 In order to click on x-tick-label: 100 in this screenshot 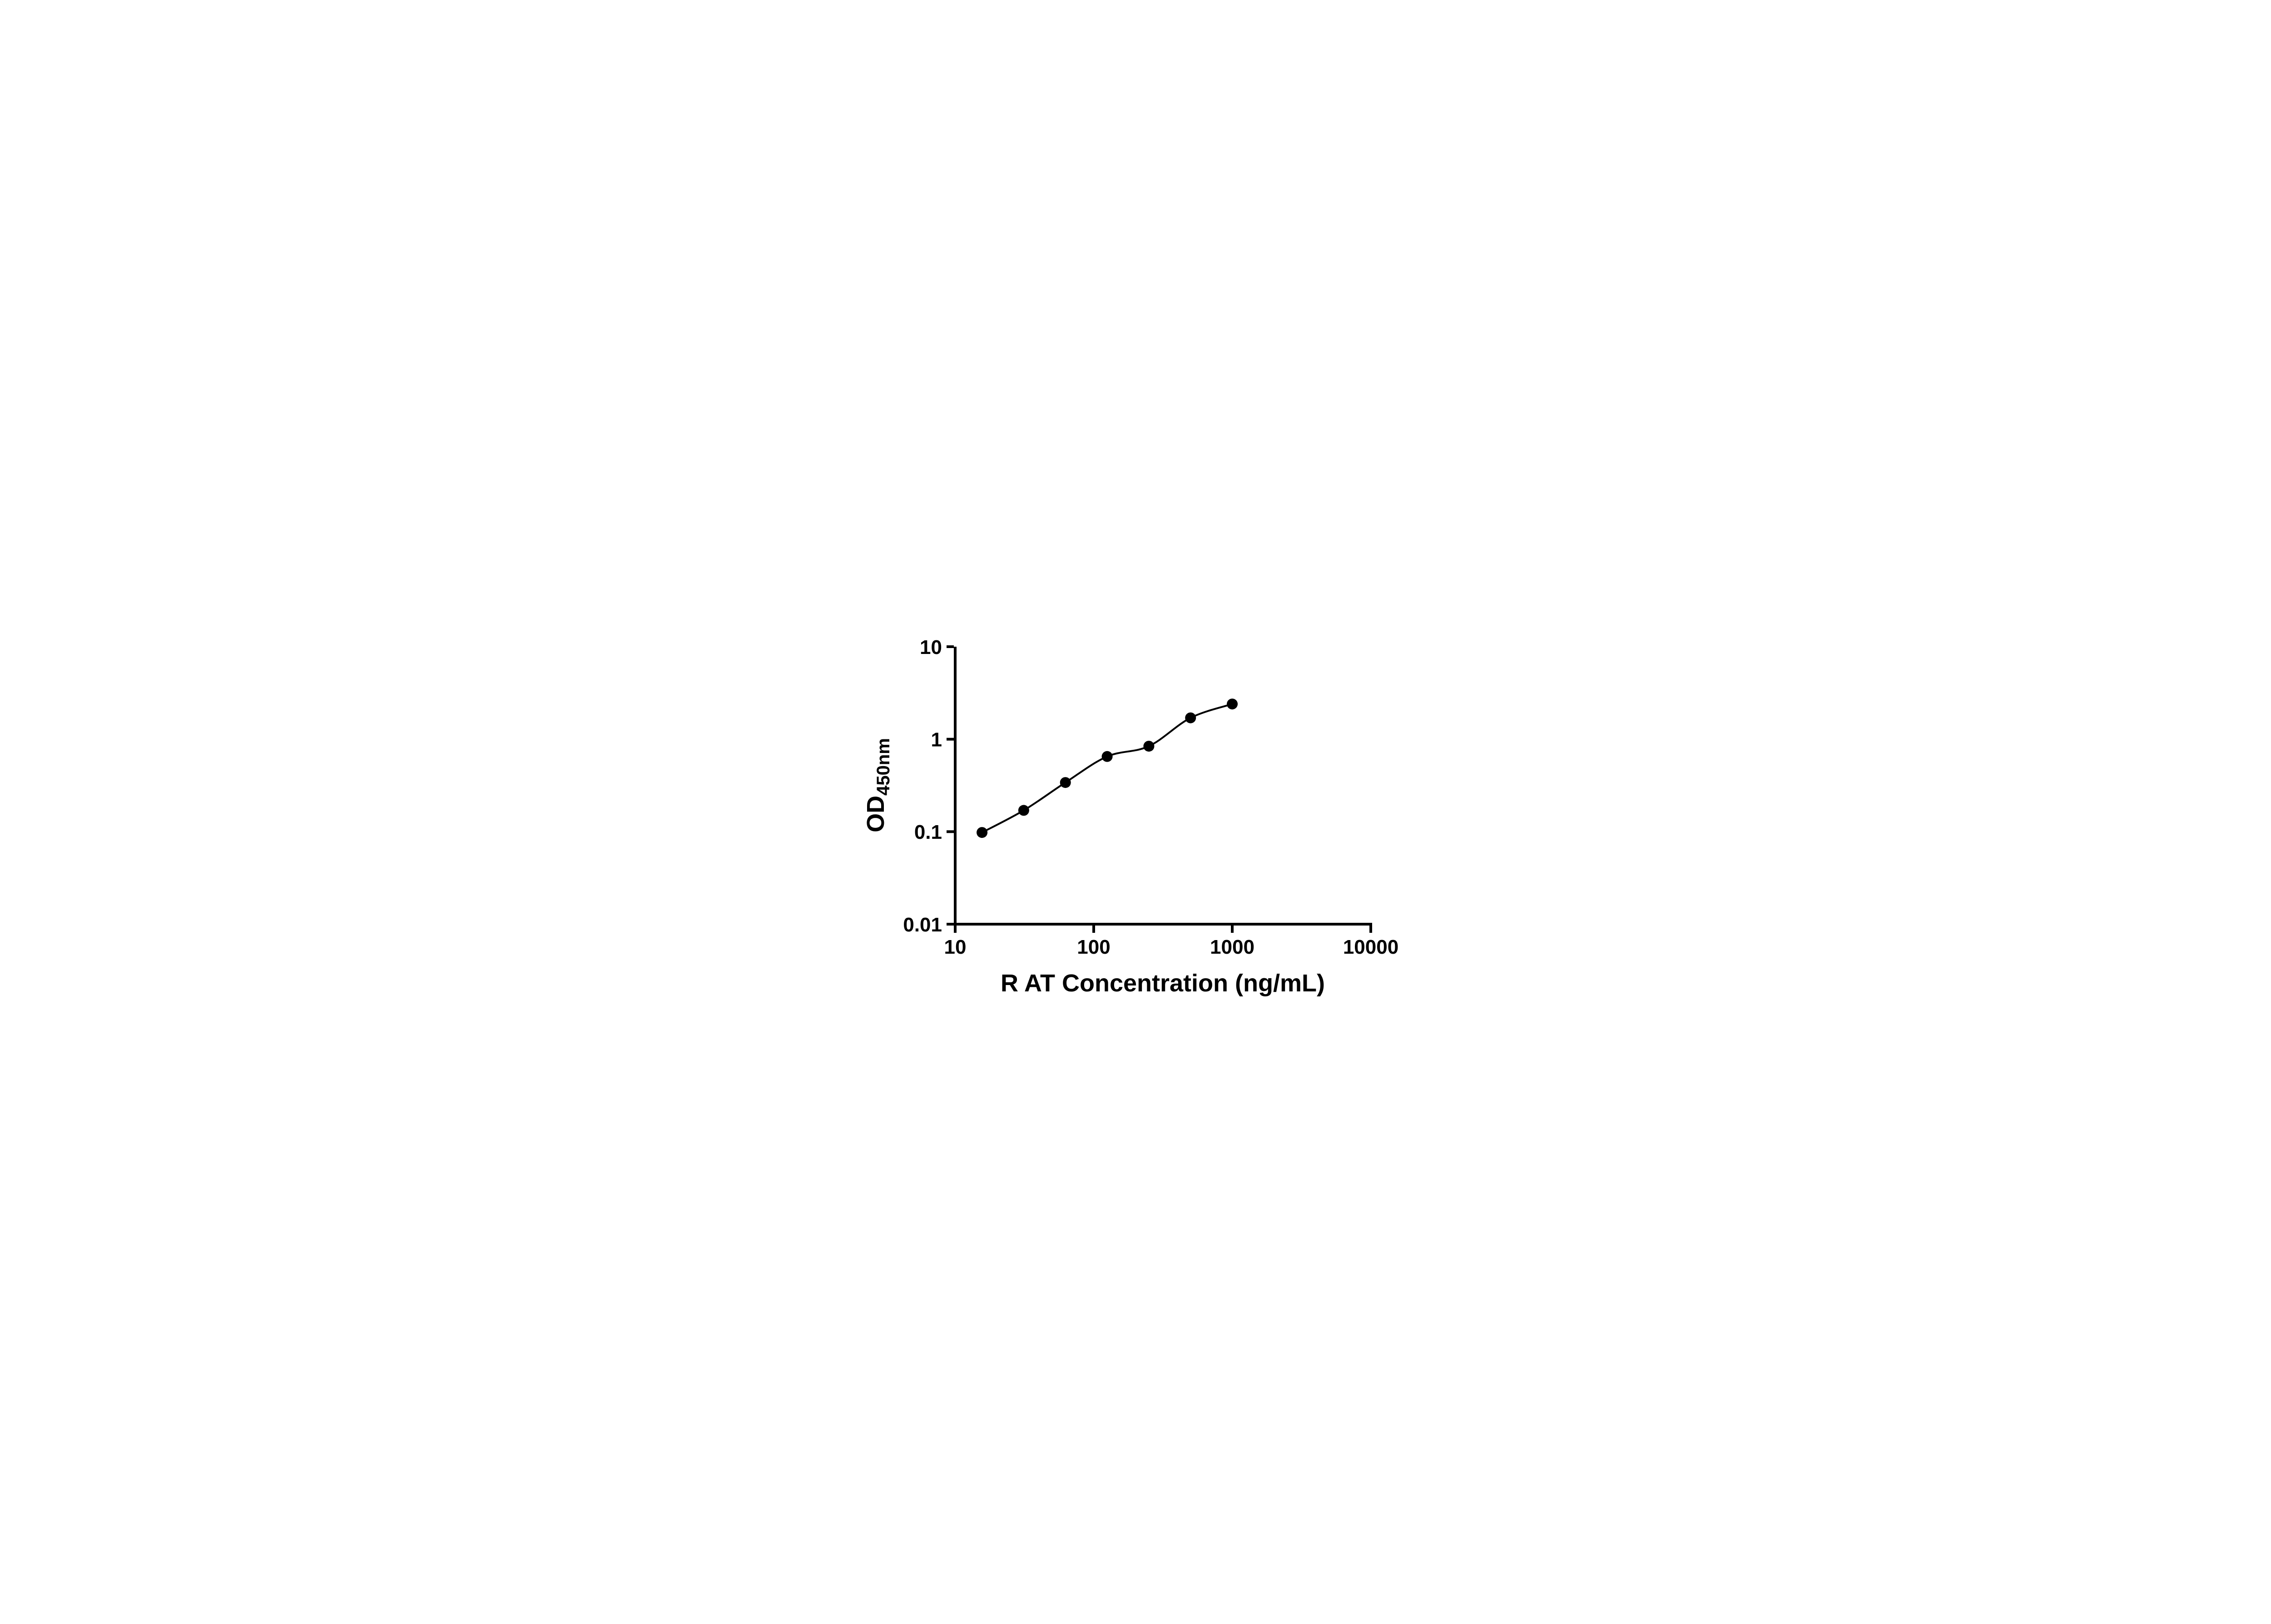, I will do `click(1093, 947)`.